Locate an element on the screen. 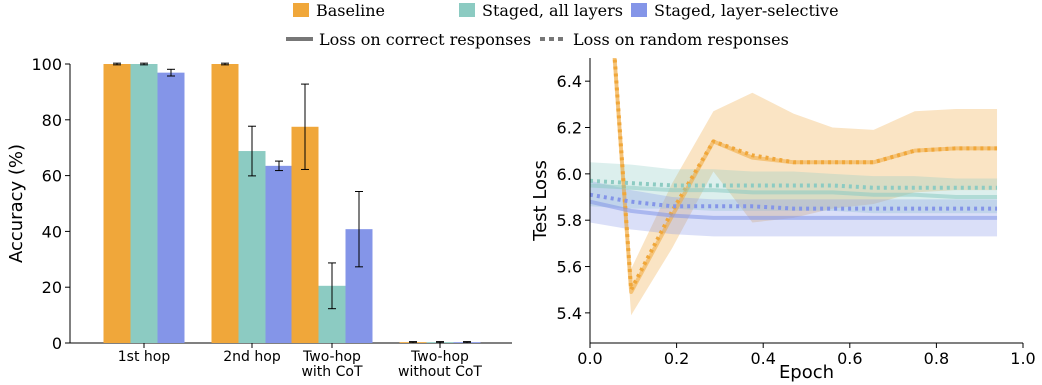 The height and width of the screenshot is (385, 1042). line-y-tick-label: 5.4 is located at coordinates (569, 313).